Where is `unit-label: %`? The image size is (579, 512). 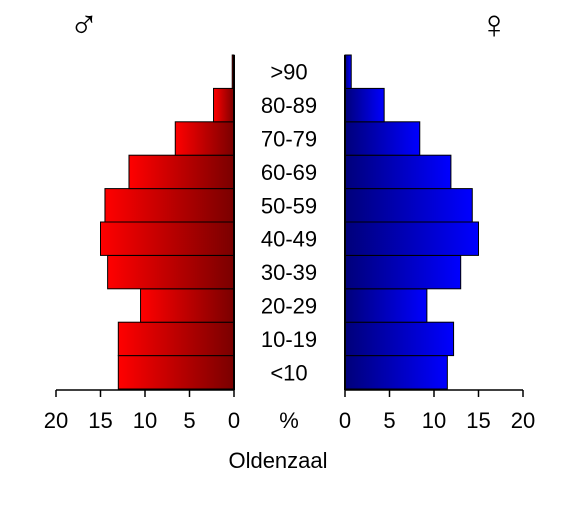
unit-label: % is located at coordinates (289, 420).